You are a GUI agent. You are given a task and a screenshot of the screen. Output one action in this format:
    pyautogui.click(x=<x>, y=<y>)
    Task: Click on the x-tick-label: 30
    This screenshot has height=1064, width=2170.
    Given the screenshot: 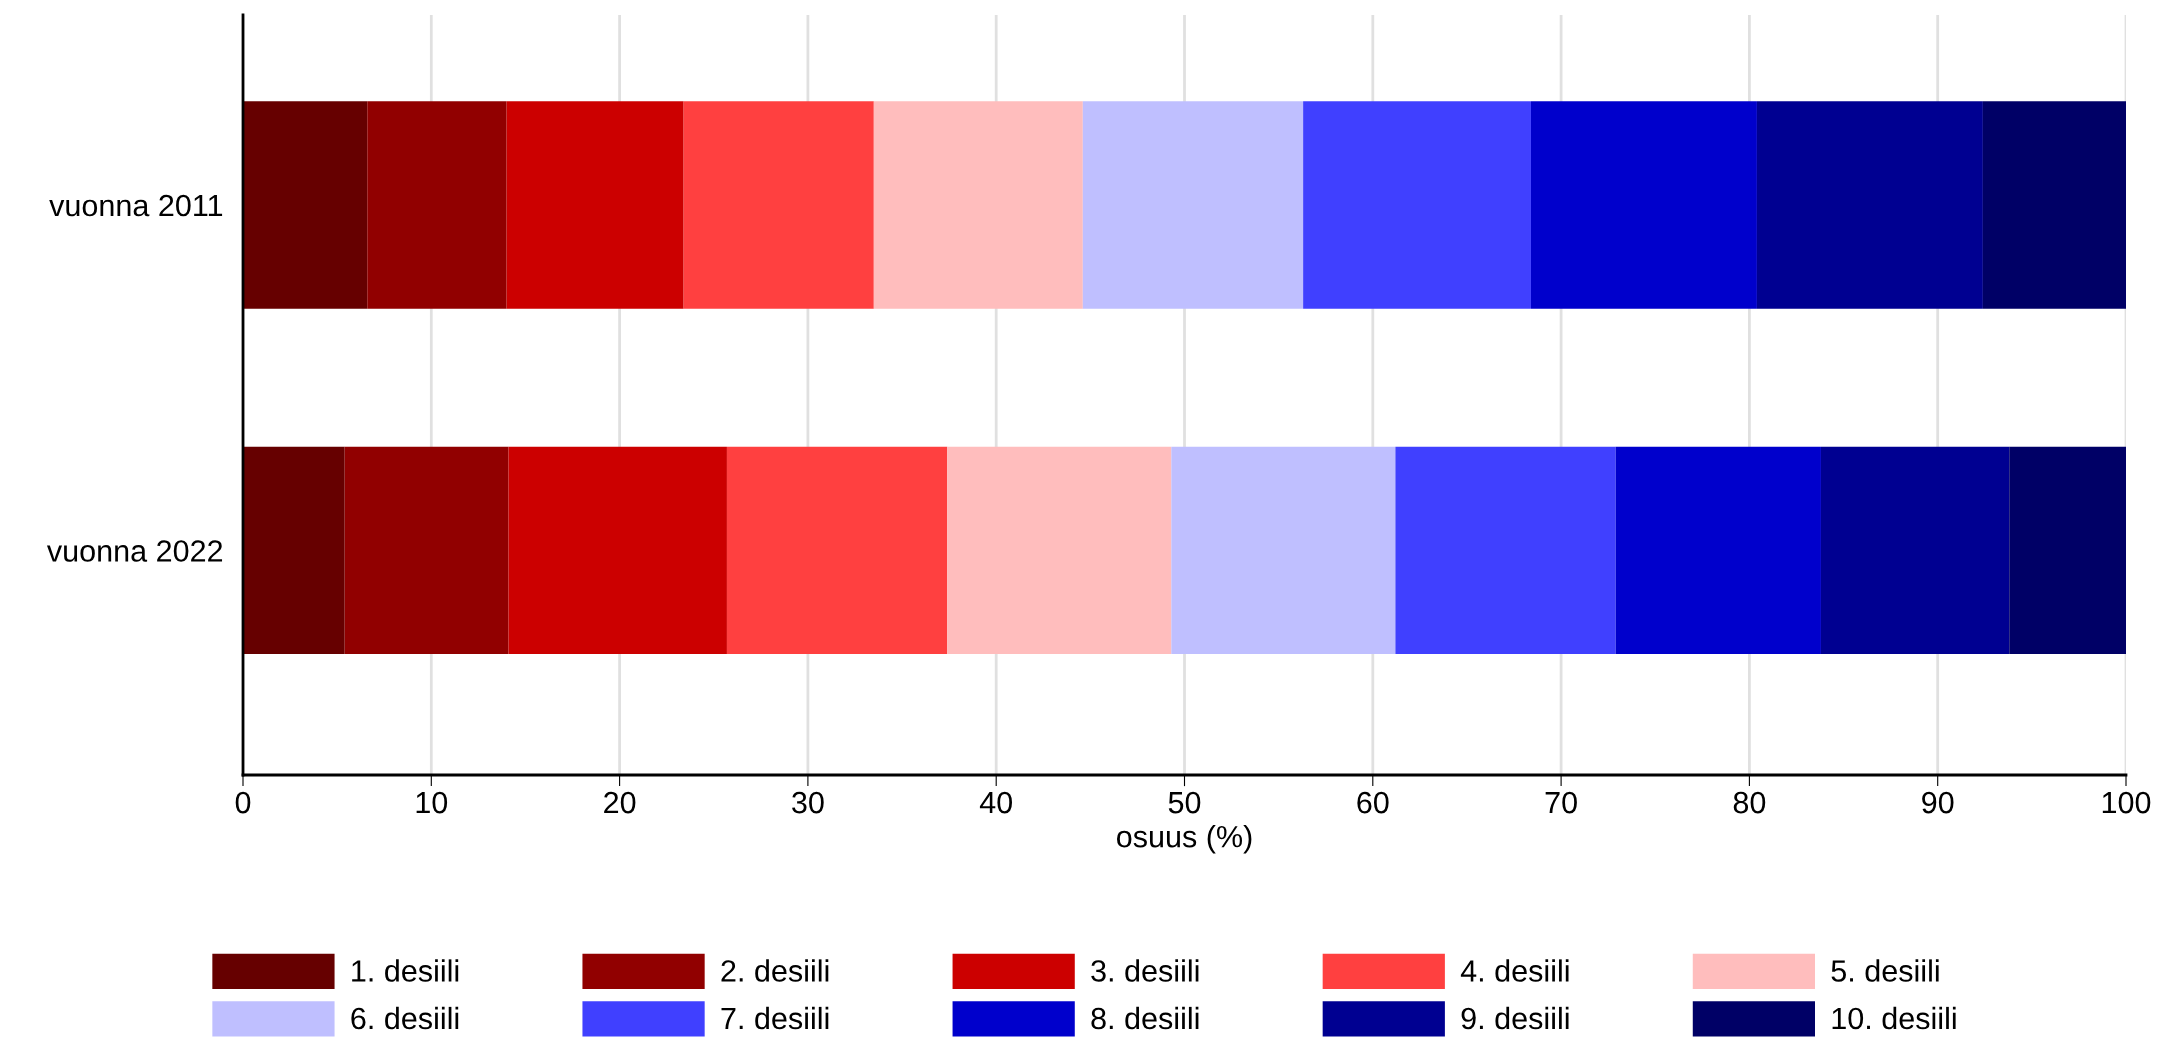 What is the action you would take?
    pyautogui.click(x=808, y=802)
    